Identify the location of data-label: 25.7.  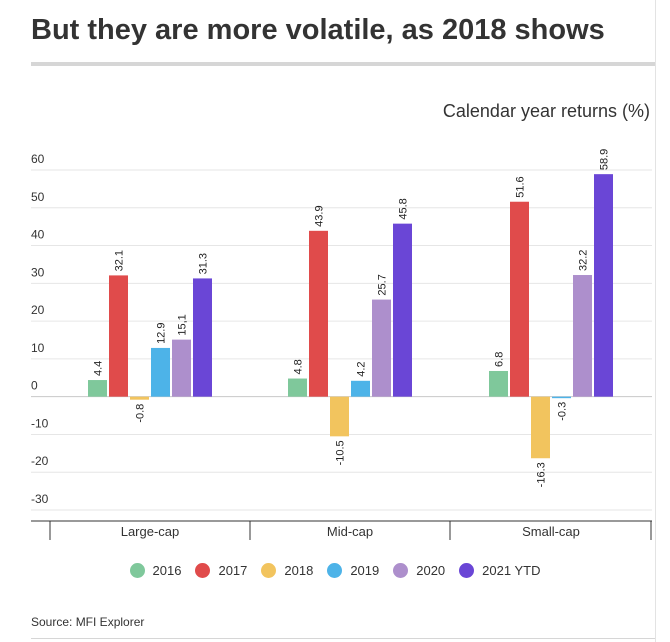
(383, 284).